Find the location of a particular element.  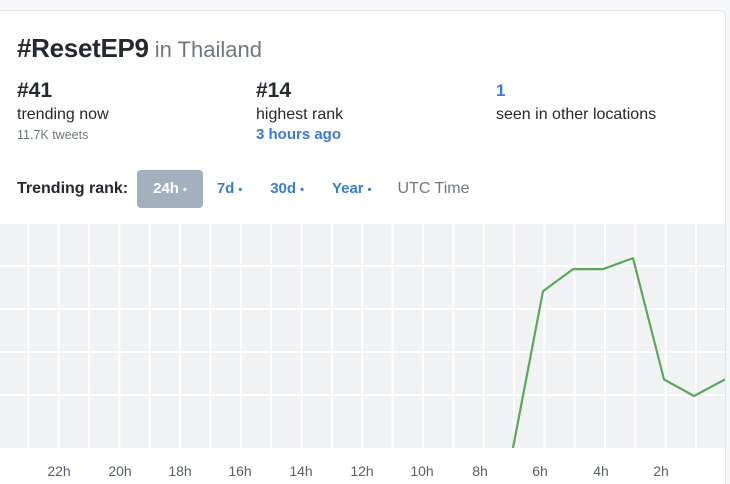

tab-7d: 7d • is located at coordinates (229, 189).